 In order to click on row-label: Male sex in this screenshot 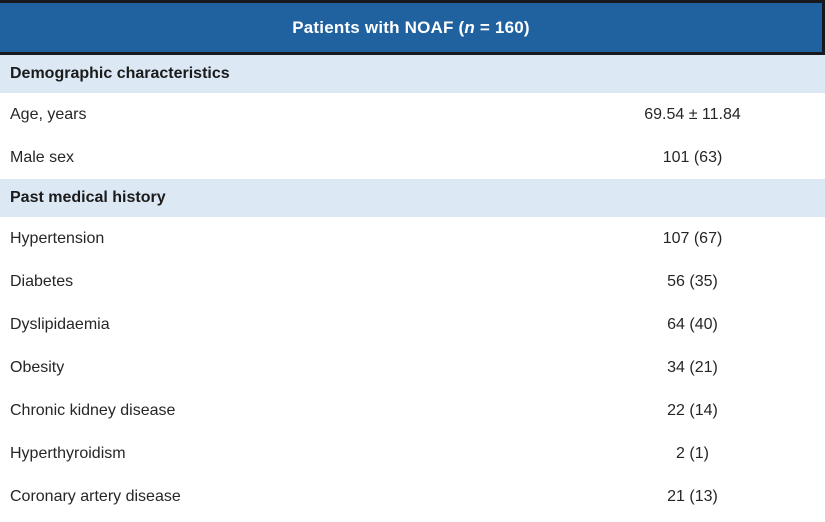, I will do `click(42, 157)`.